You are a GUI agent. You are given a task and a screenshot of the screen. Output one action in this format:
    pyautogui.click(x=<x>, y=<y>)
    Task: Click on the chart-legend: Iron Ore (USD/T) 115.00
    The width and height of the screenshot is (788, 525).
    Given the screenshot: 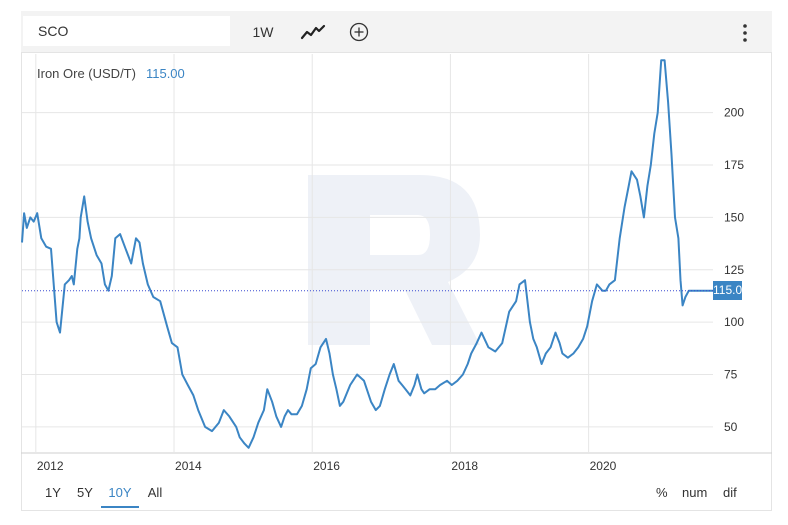 What is the action you would take?
    pyautogui.click(x=111, y=73)
    